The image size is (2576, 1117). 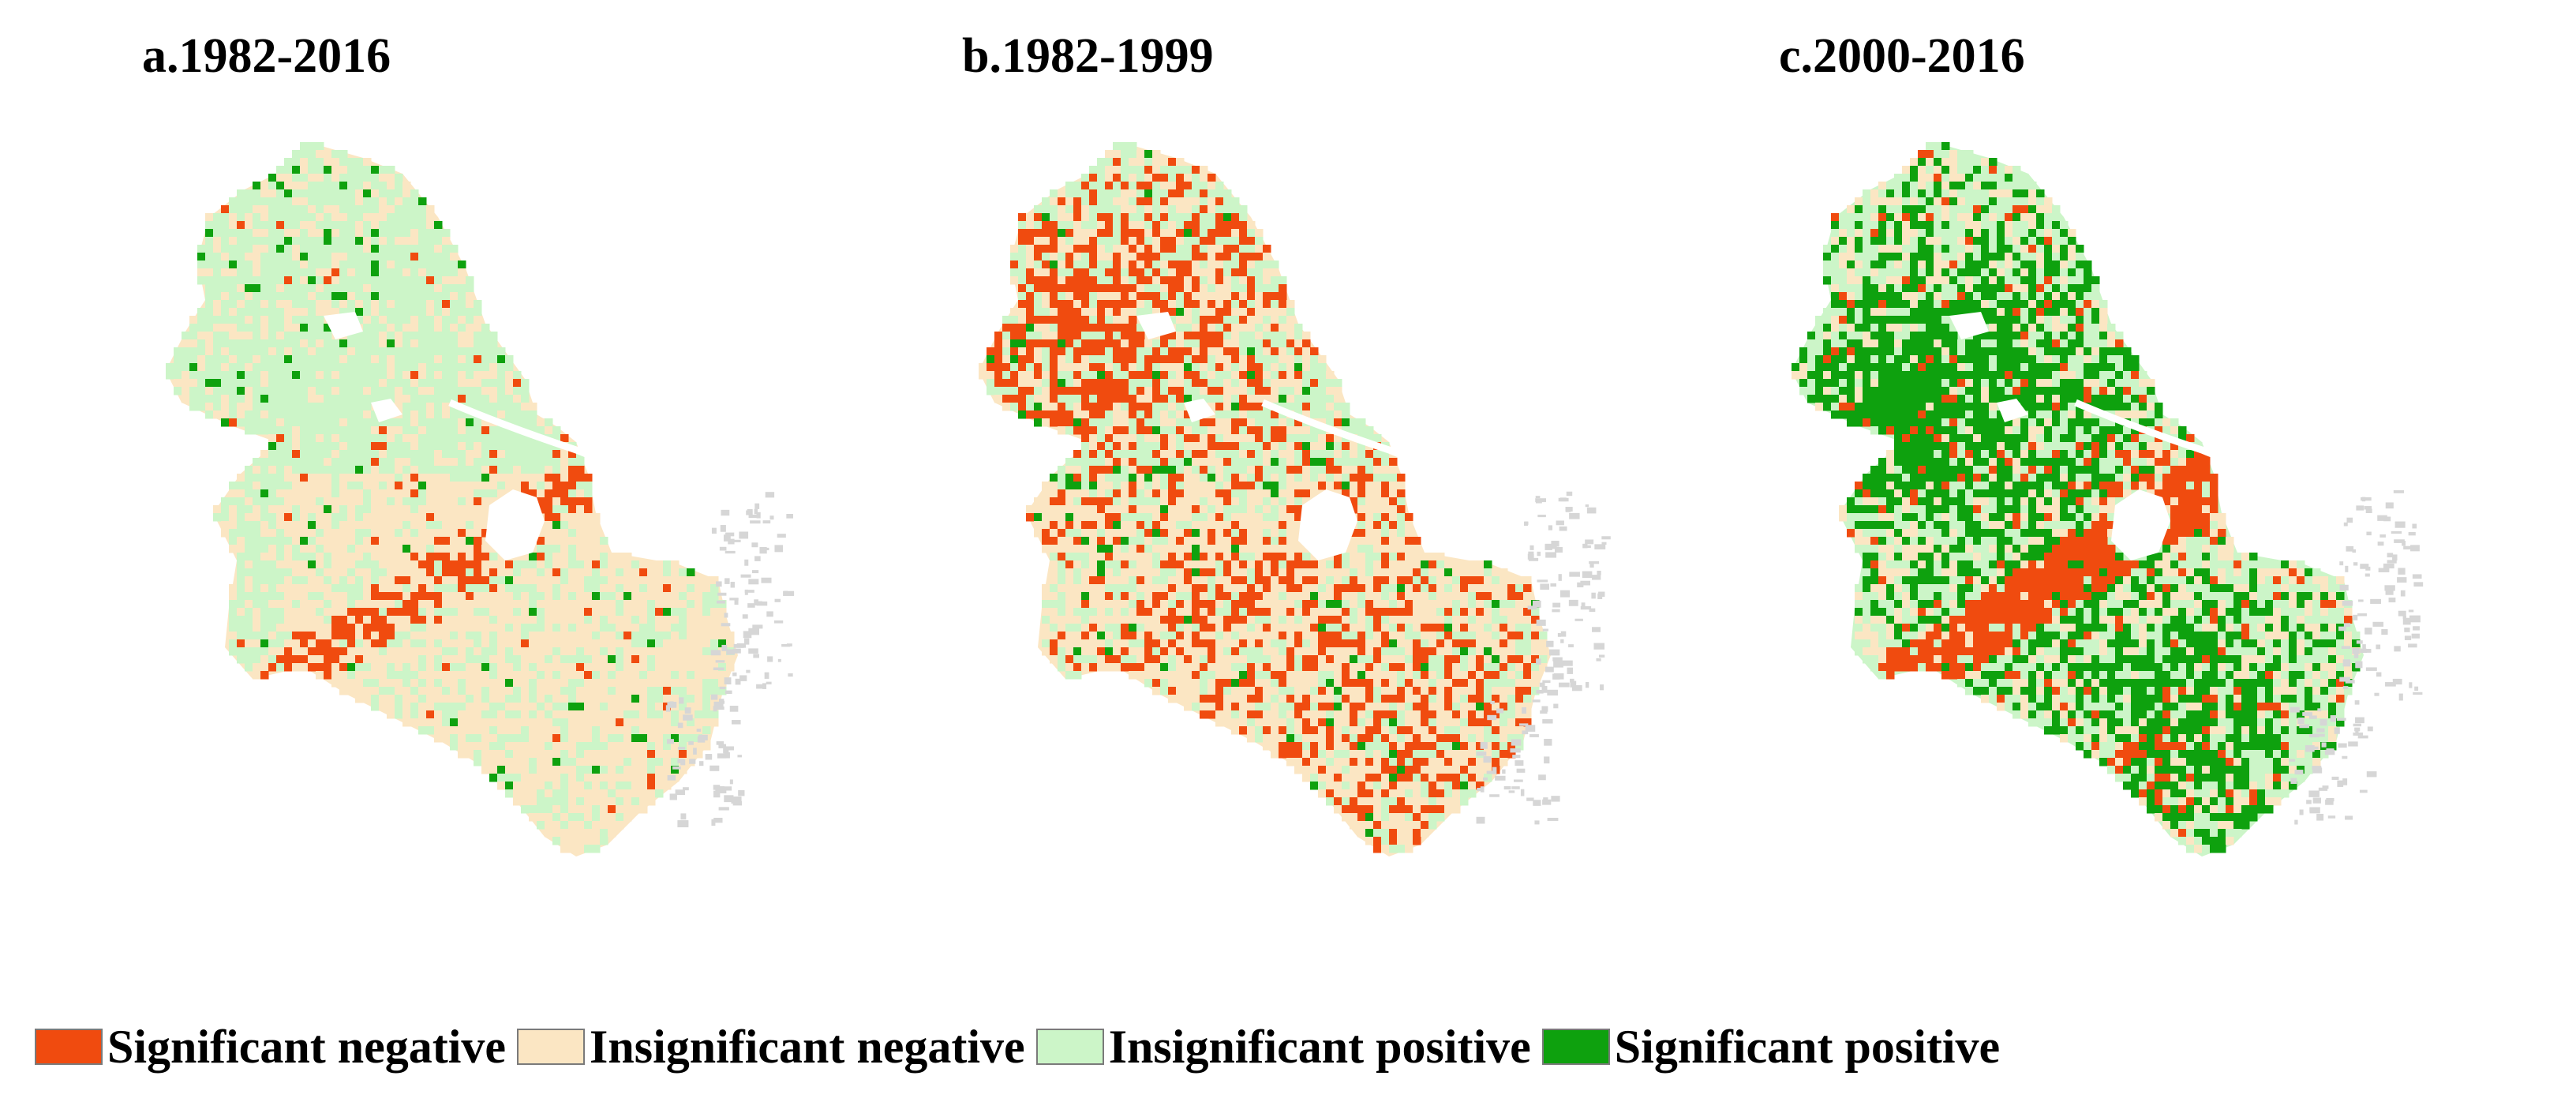 I want to click on legend-label-insignificant-negative: Insignificant negative, so click(x=807, y=1046).